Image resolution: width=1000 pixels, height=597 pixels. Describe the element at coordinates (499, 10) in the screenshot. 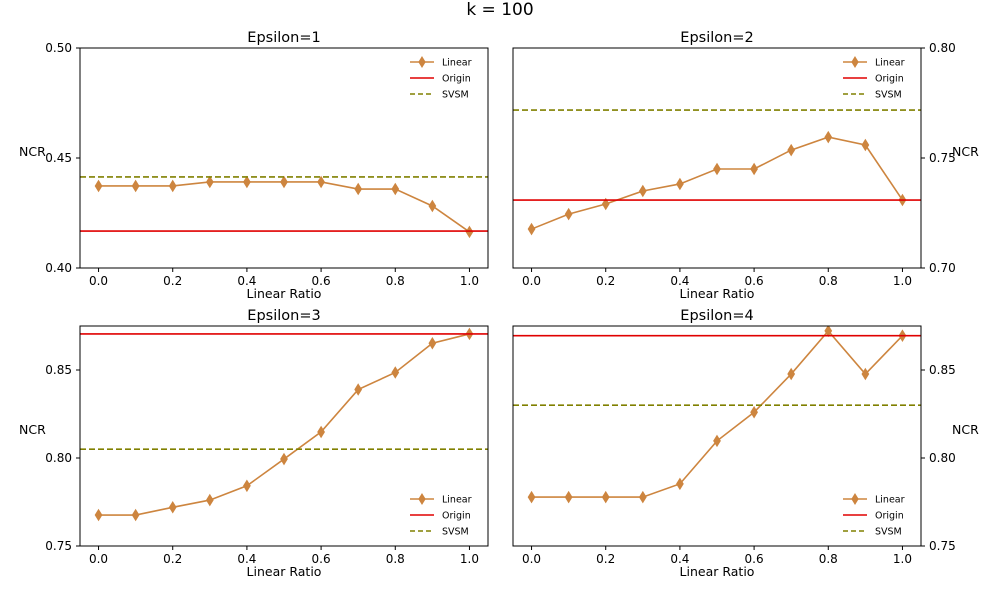

I see `figure-suptitle: k = 100` at that location.